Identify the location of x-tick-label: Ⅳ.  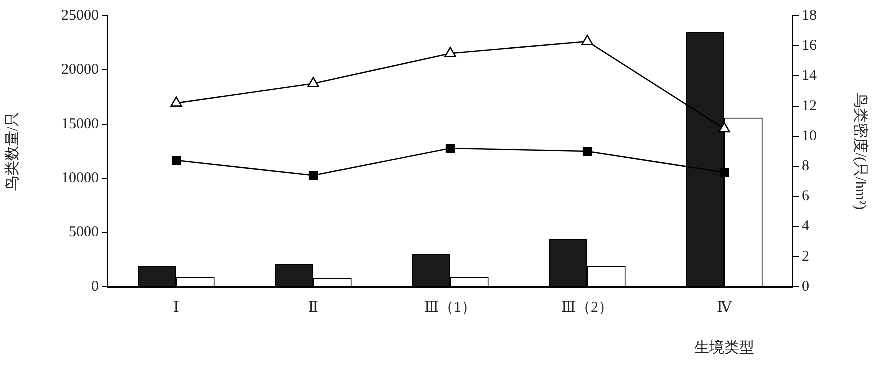
(725, 308).